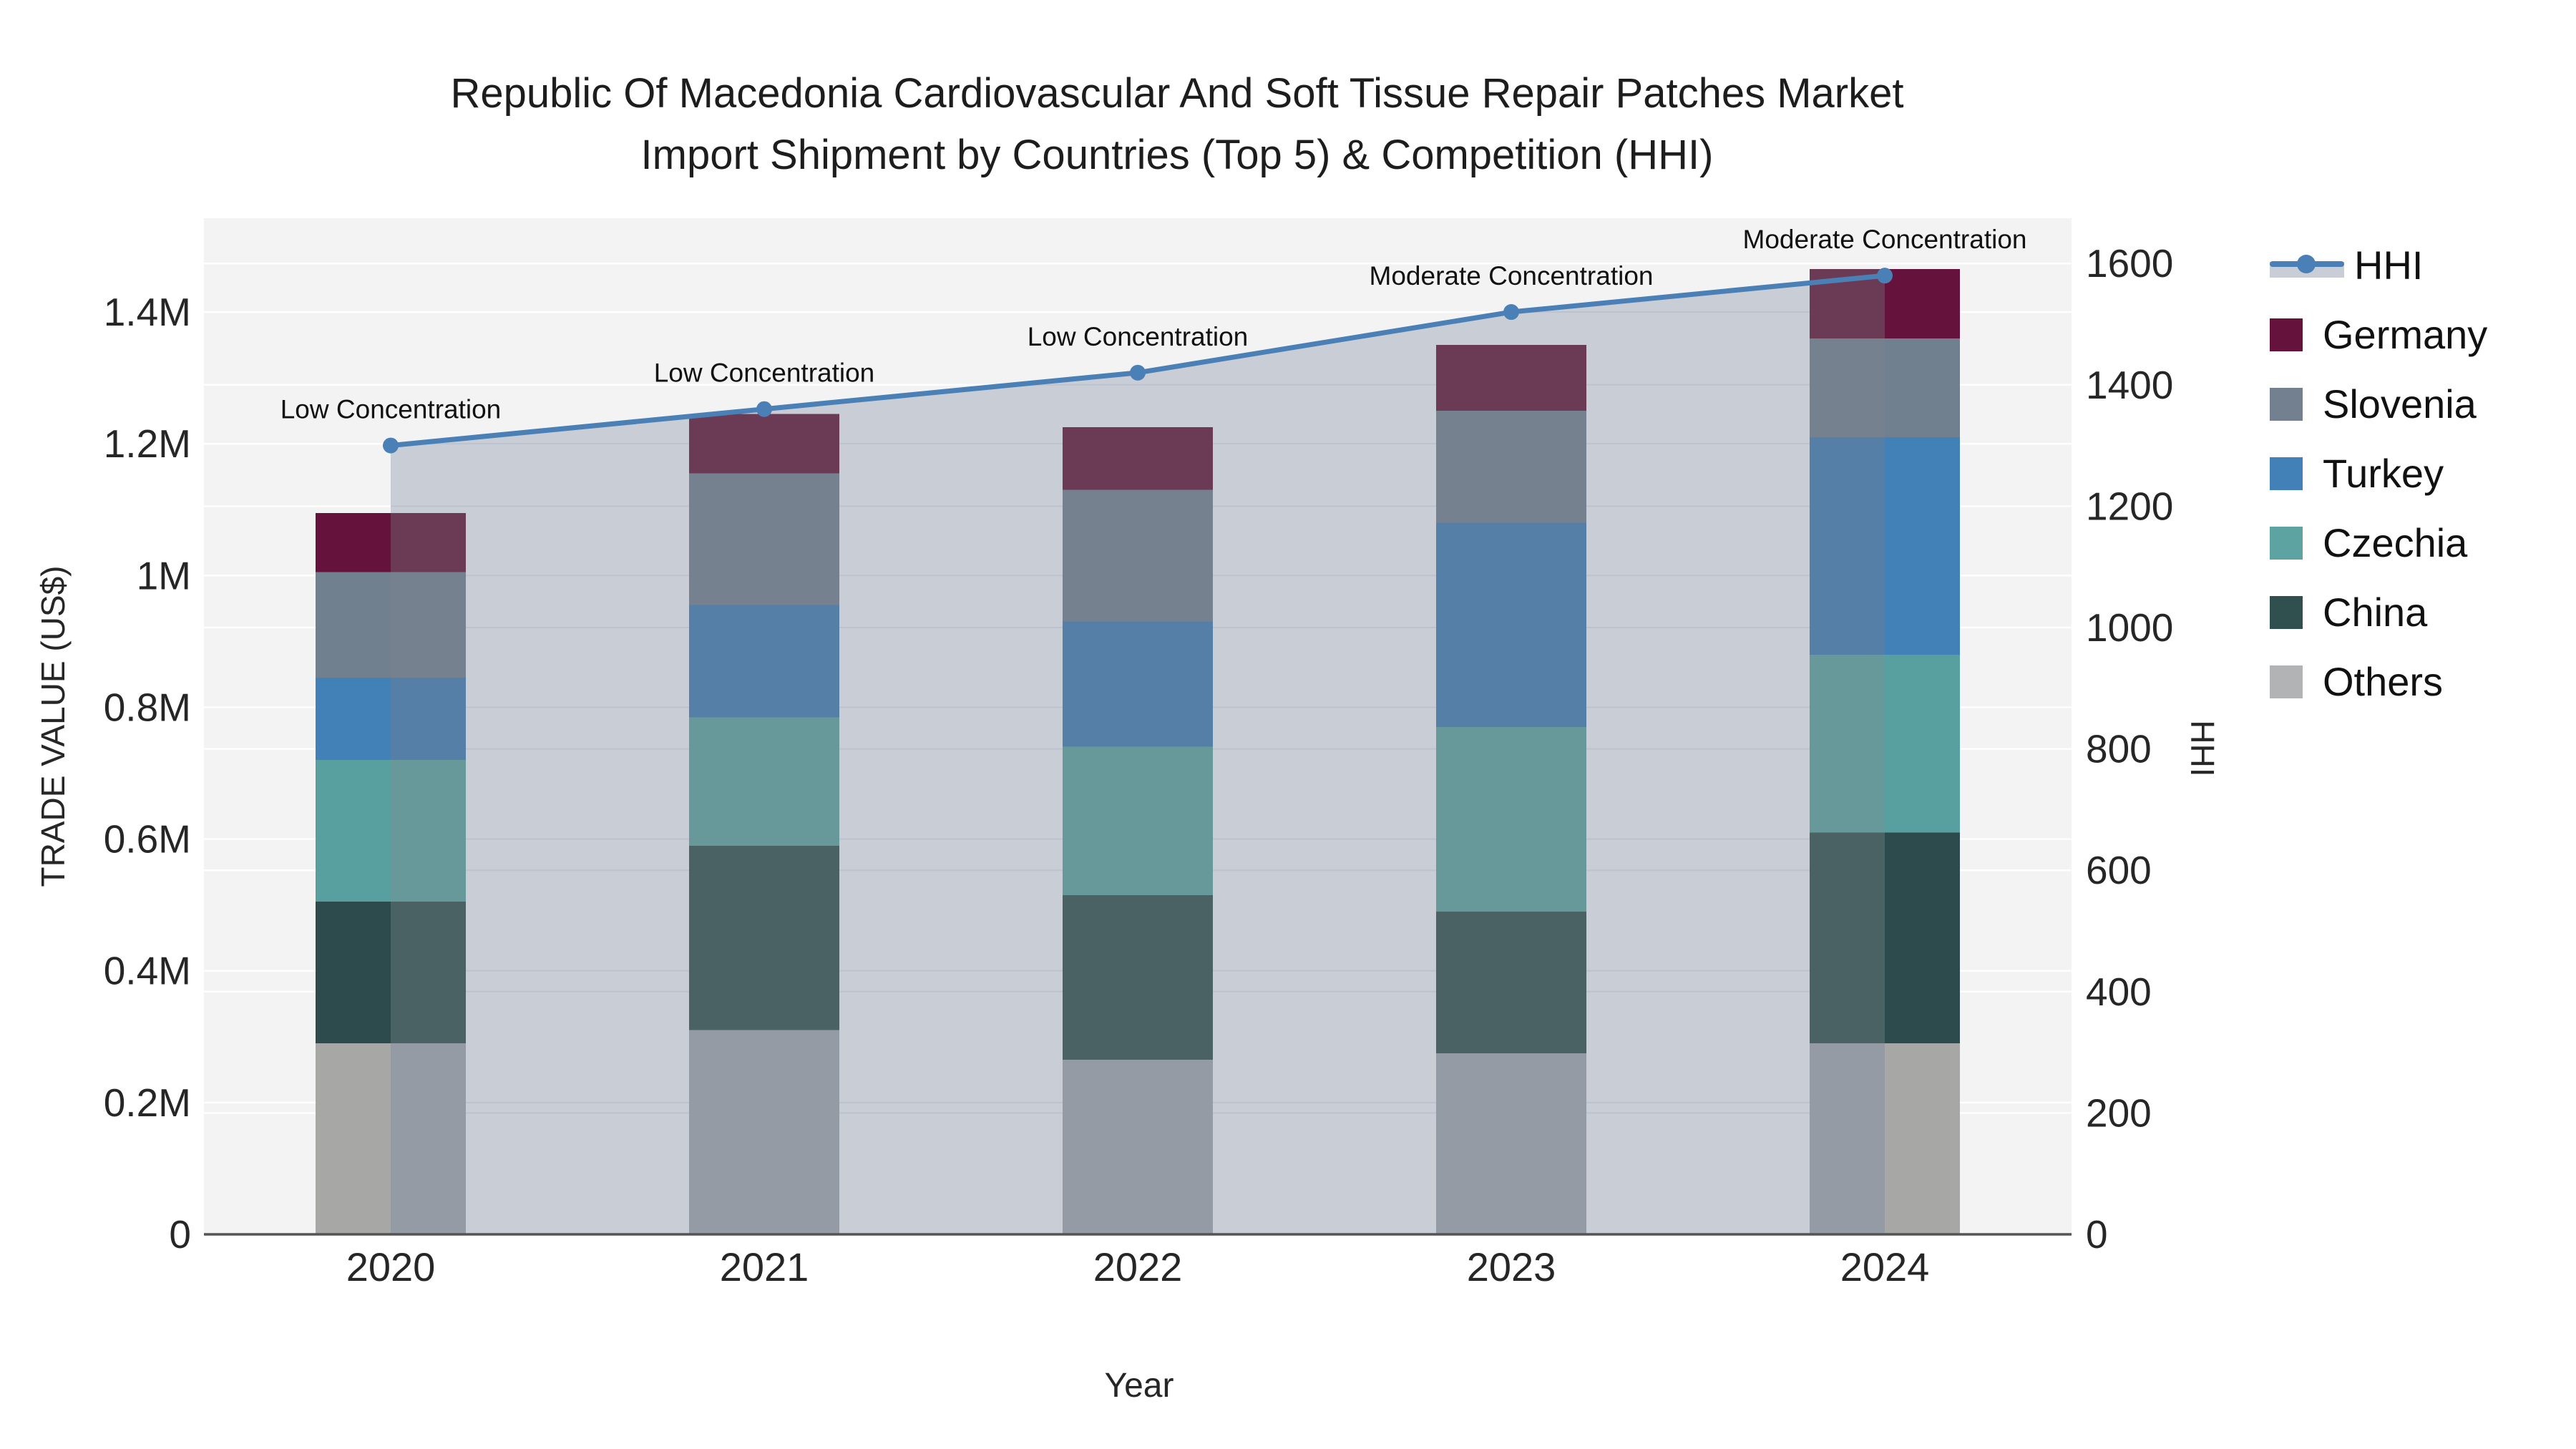  Describe the element at coordinates (764, 373) in the screenshot. I see `annotation-2021: Low Concentration` at that location.